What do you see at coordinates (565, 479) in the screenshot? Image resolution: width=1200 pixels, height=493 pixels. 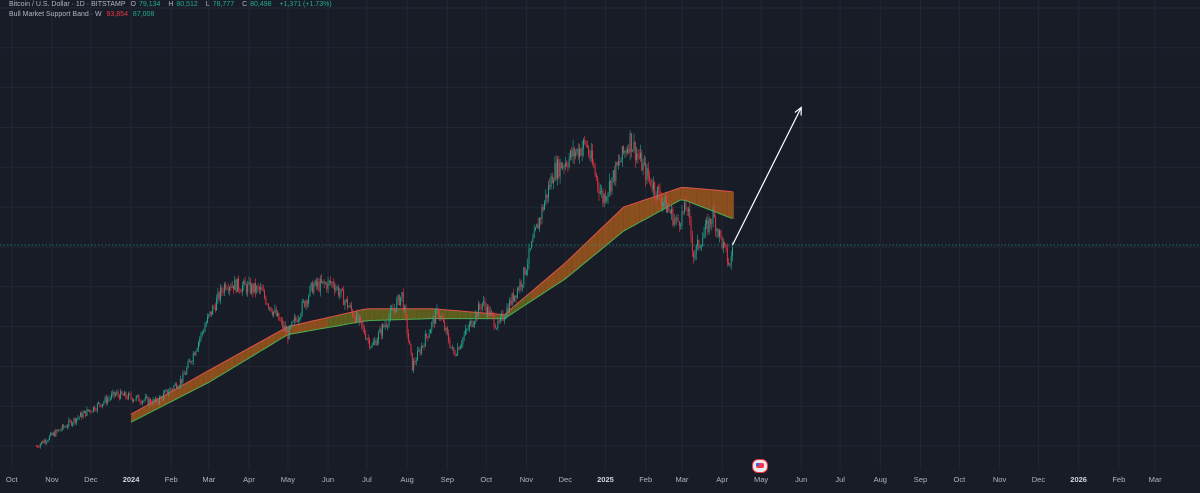 I see `x-tick-label: Dec` at bounding box center [565, 479].